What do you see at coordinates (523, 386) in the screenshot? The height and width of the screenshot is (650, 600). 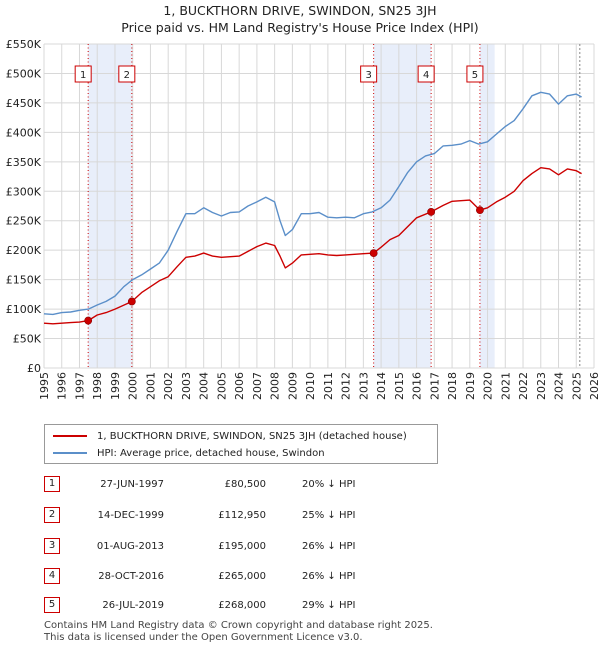 I see `x-tick-label: 2022` at bounding box center [523, 386].